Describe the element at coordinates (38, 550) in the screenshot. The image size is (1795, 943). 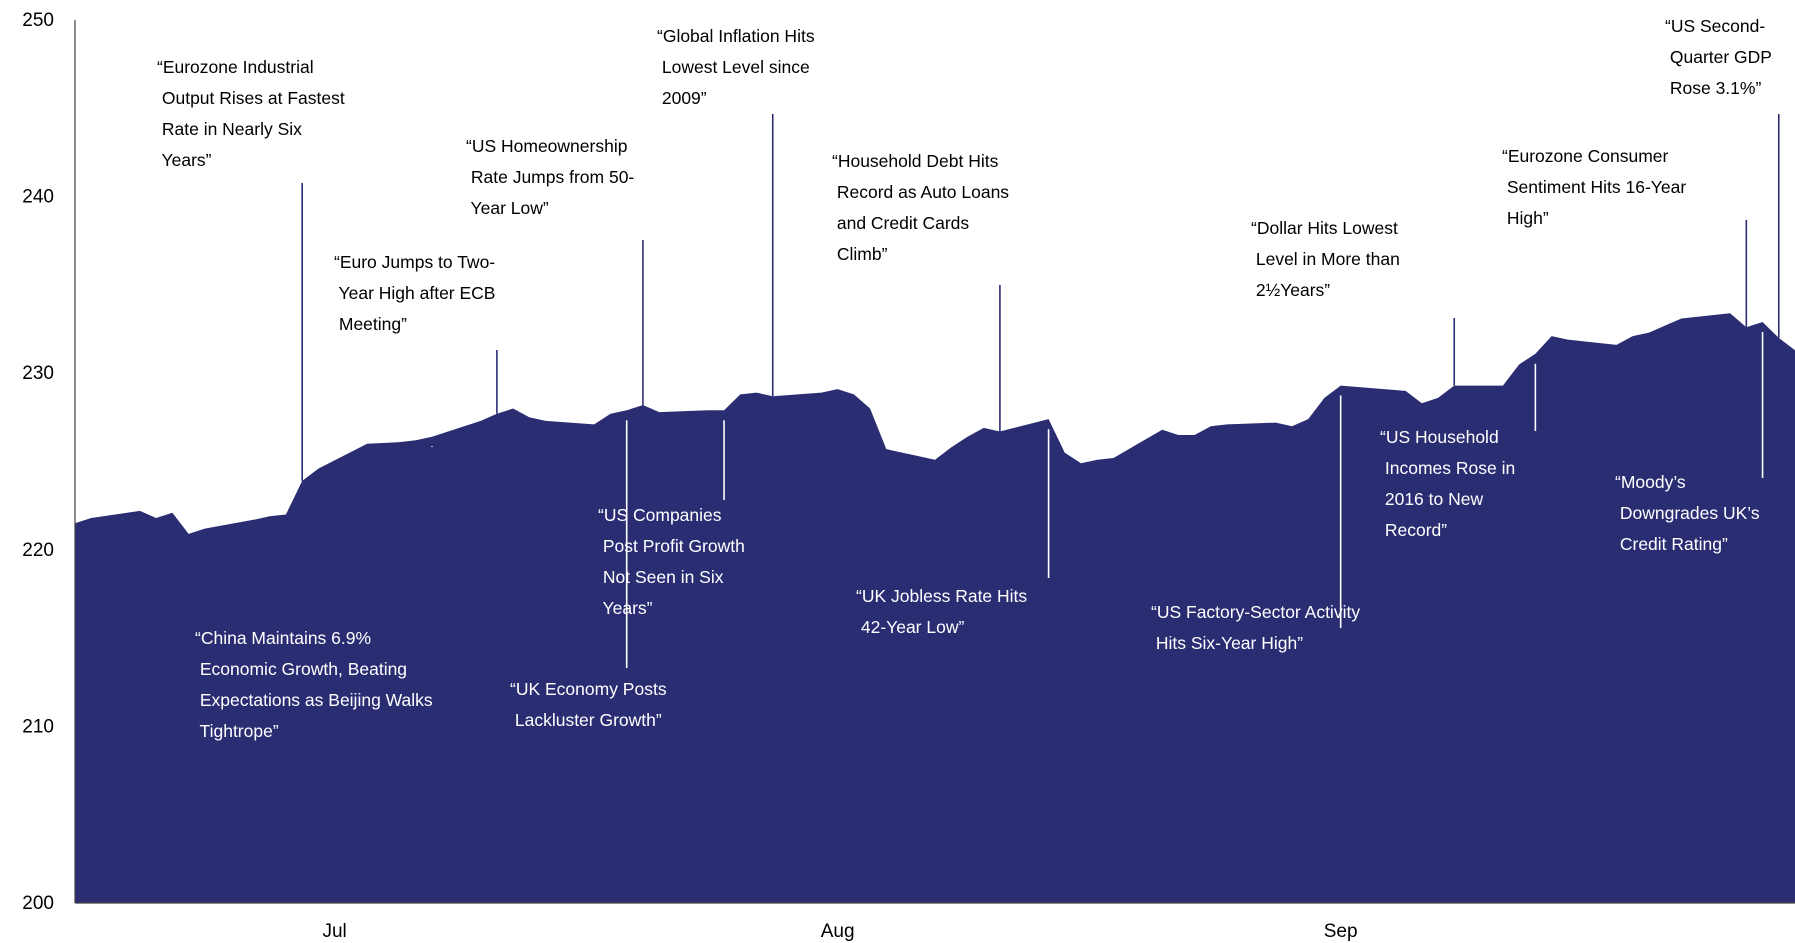
I see `y-tick-label: 220` at that location.